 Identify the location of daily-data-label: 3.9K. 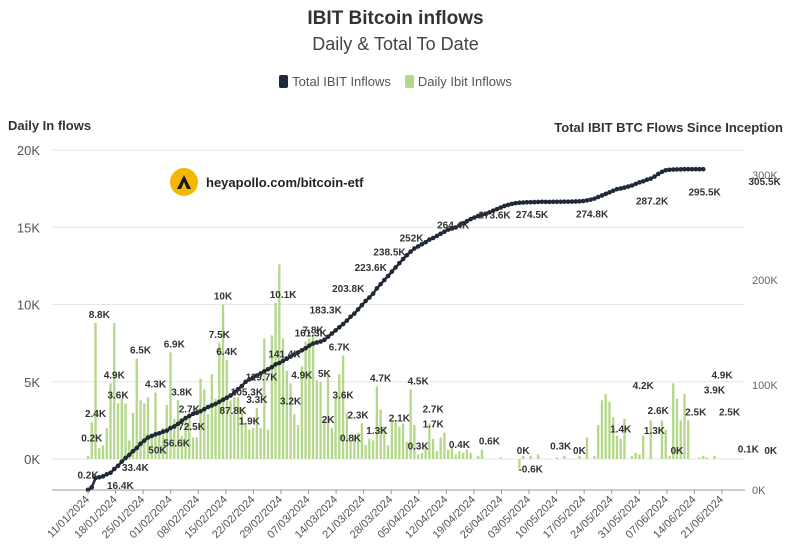
(715, 391).